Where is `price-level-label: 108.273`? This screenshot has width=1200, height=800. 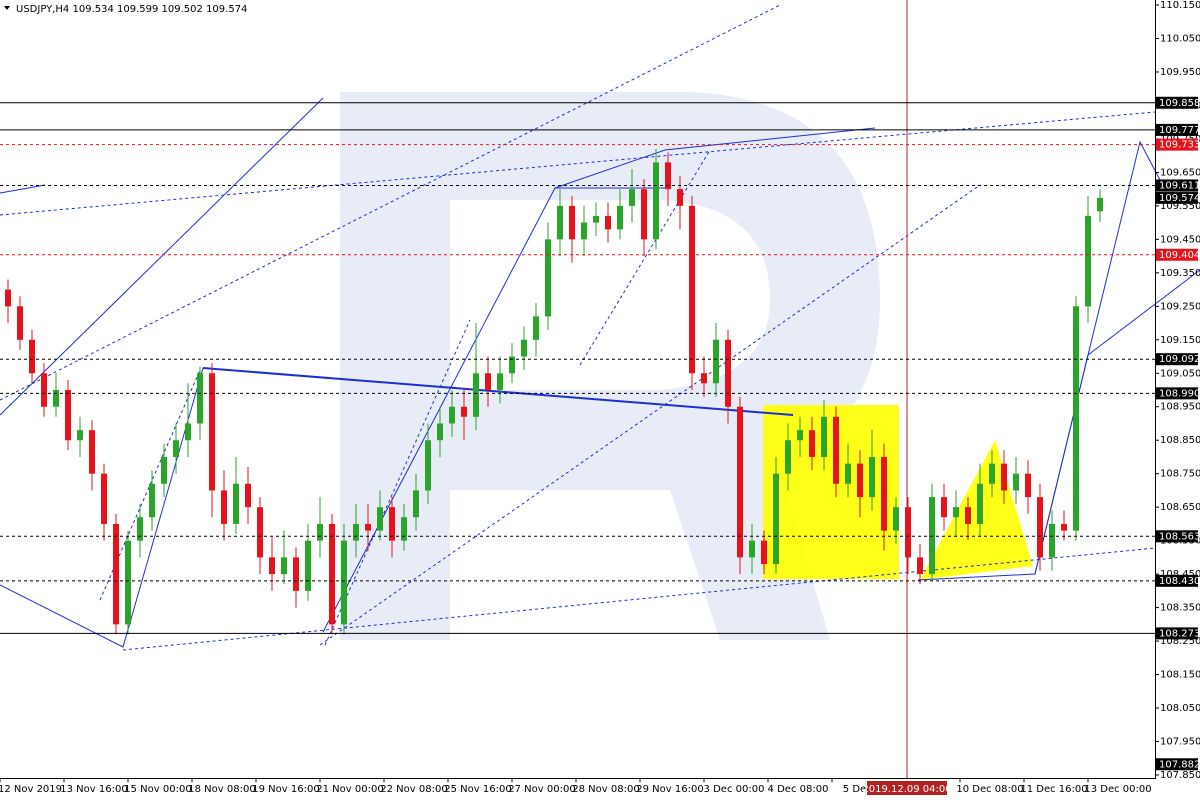 price-level-label: 108.273 is located at coordinates (1179, 633).